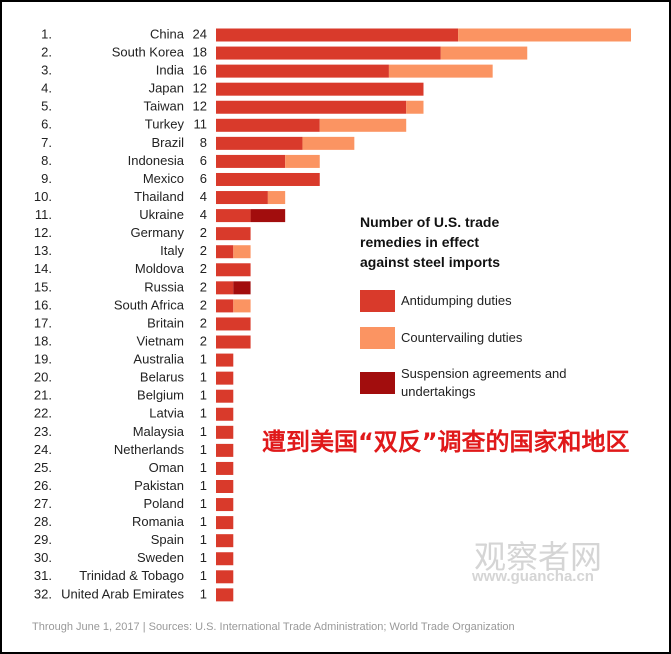 The height and width of the screenshot is (654, 671). What do you see at coordinates (43, 214) in the screenshot?
I see `rank: 11.` at bounding box center [43, 214].